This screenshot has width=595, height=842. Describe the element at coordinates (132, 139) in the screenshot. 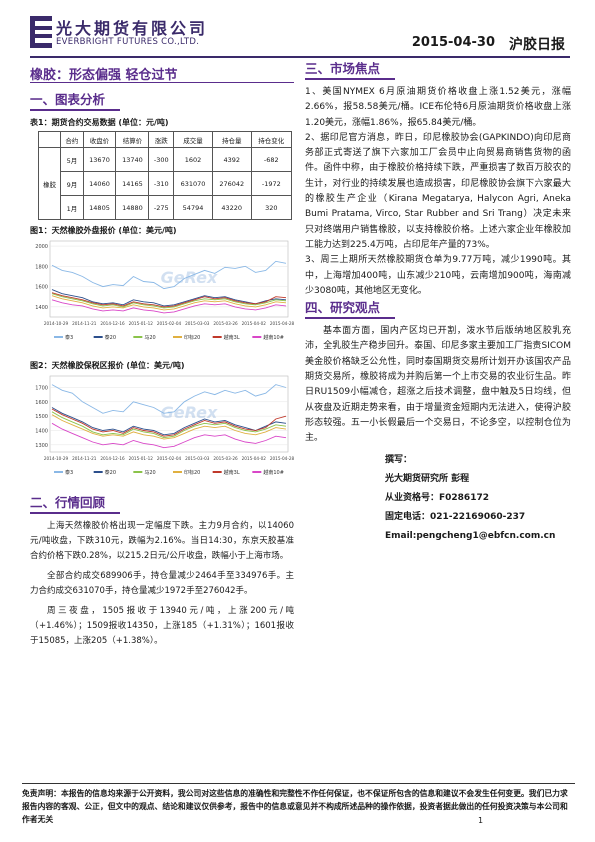

I see `table-header-cell: 结算价` at that location.